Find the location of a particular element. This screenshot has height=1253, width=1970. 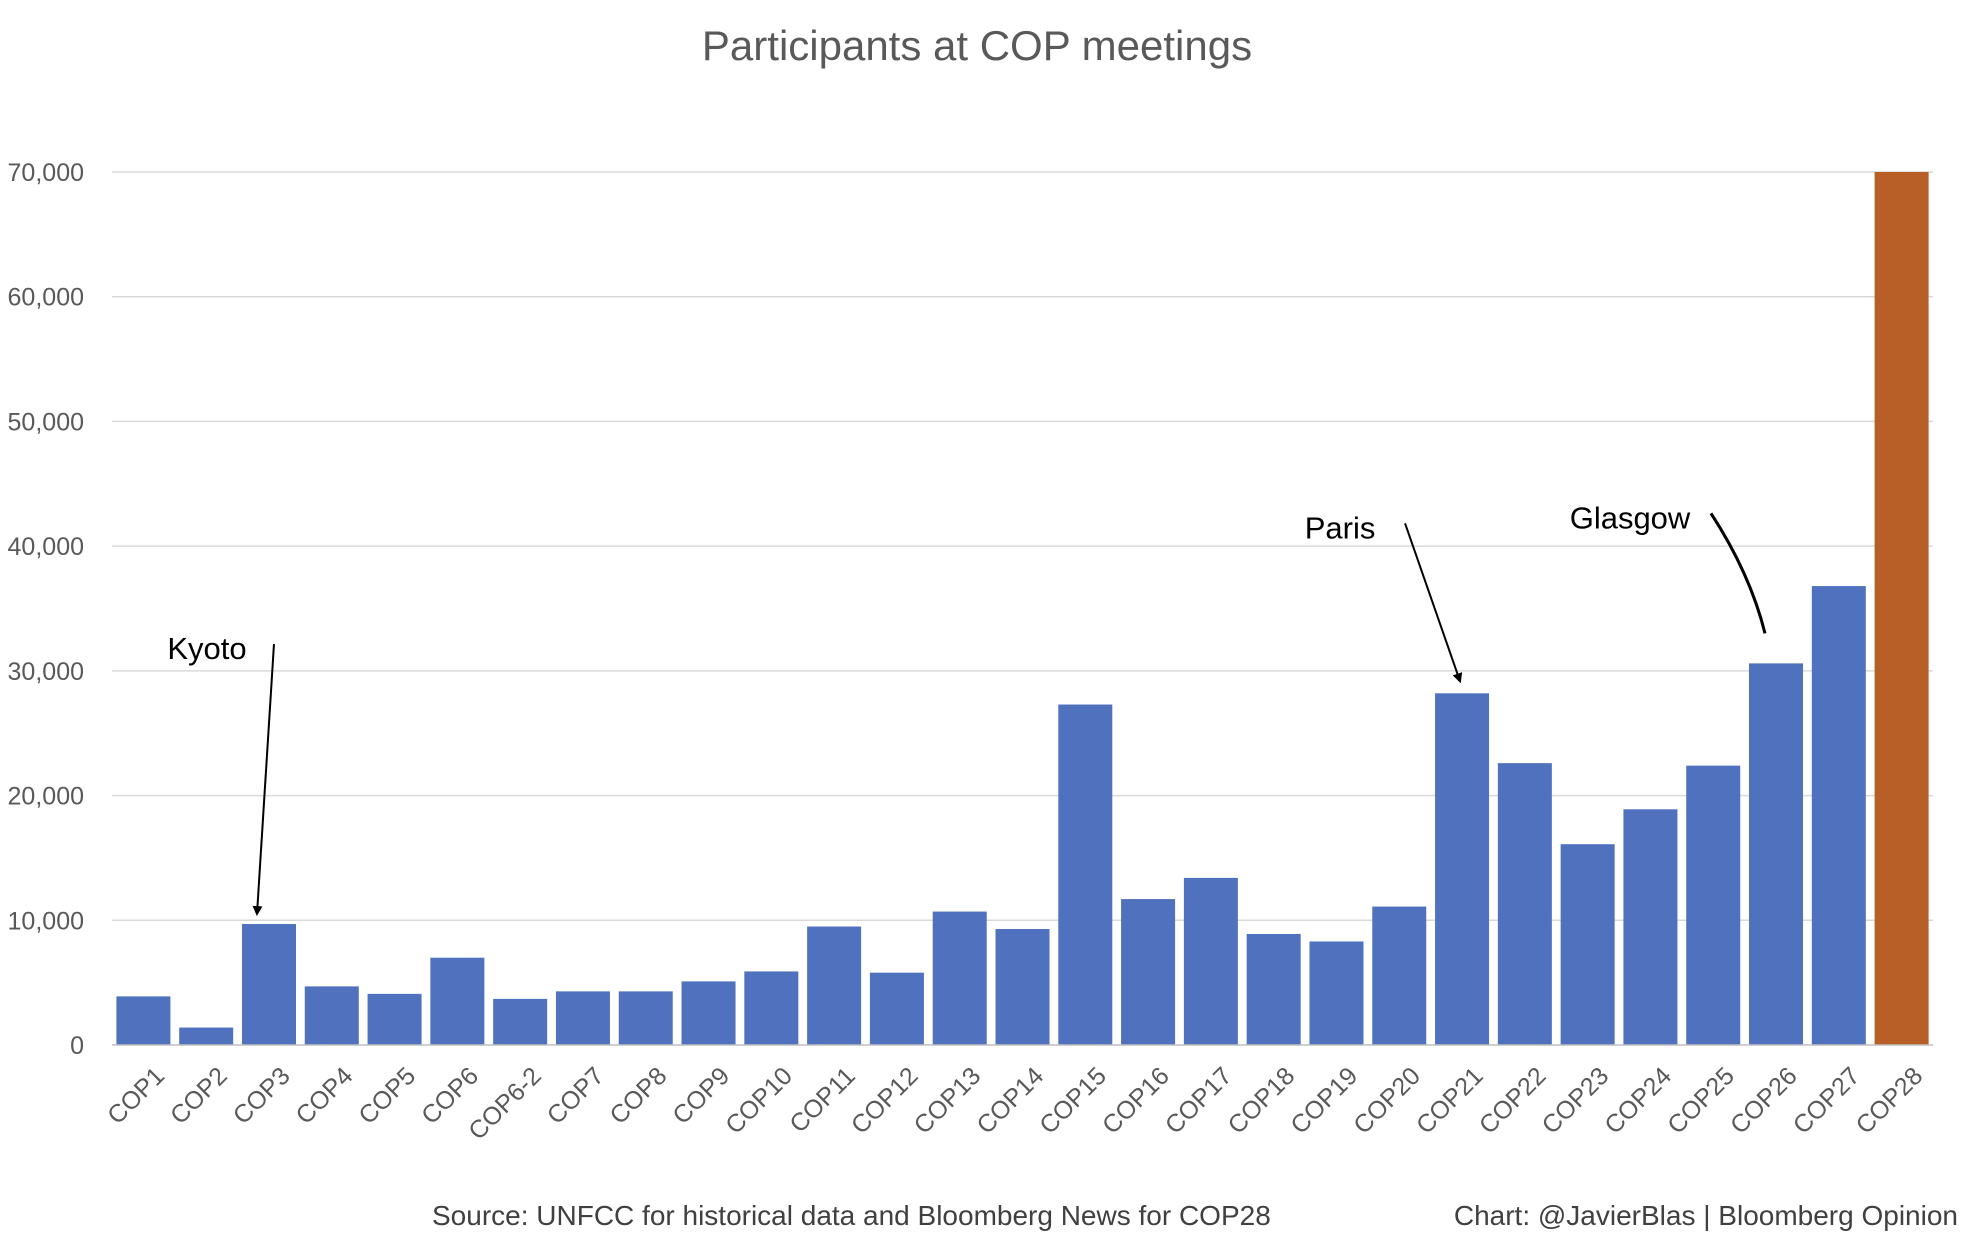

x-tick-label: COP16 is located at coordinates (1136, 1101).